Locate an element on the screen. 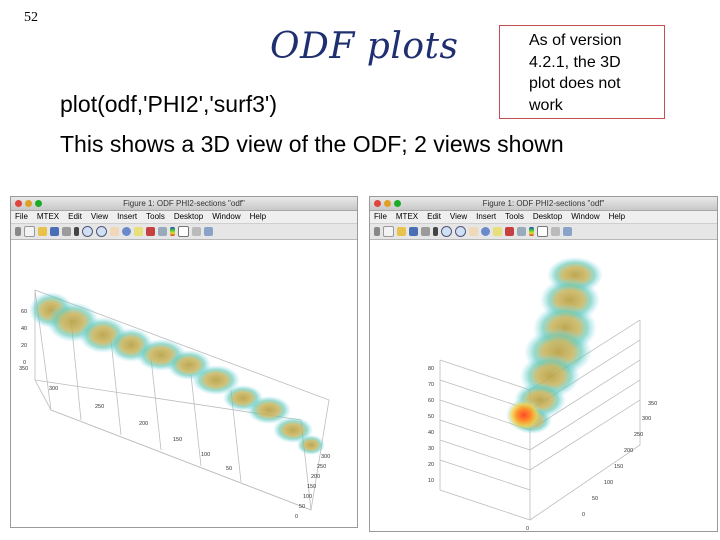  command-text: plot(odf,'PHI2','surf3') is located at coordinates (168, 104).